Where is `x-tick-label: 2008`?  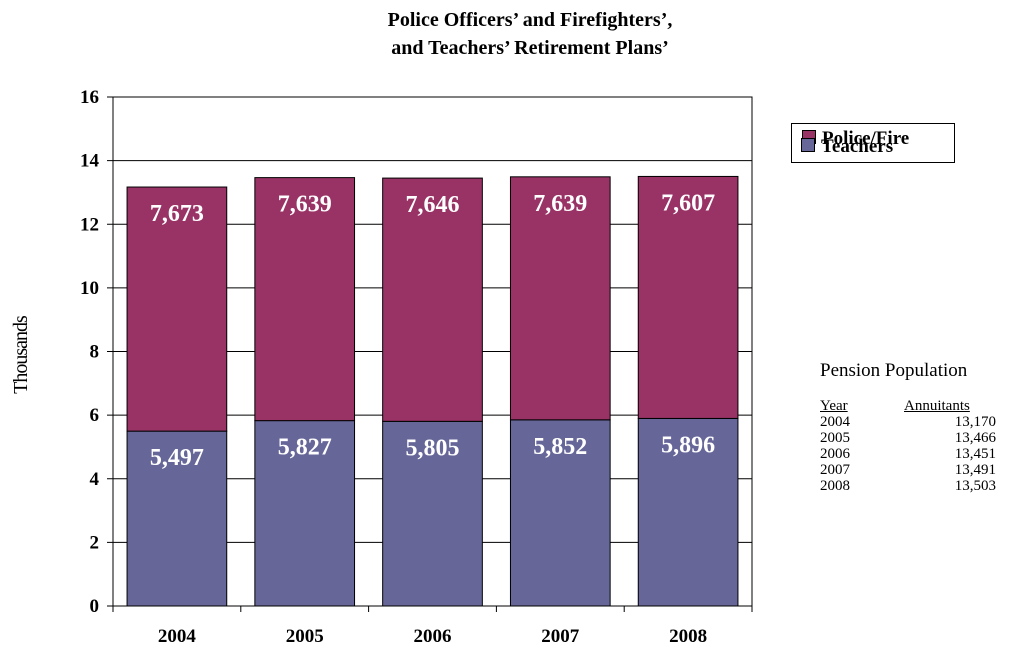
x-tick-label: 2008 is located at coordinates (688, 636).